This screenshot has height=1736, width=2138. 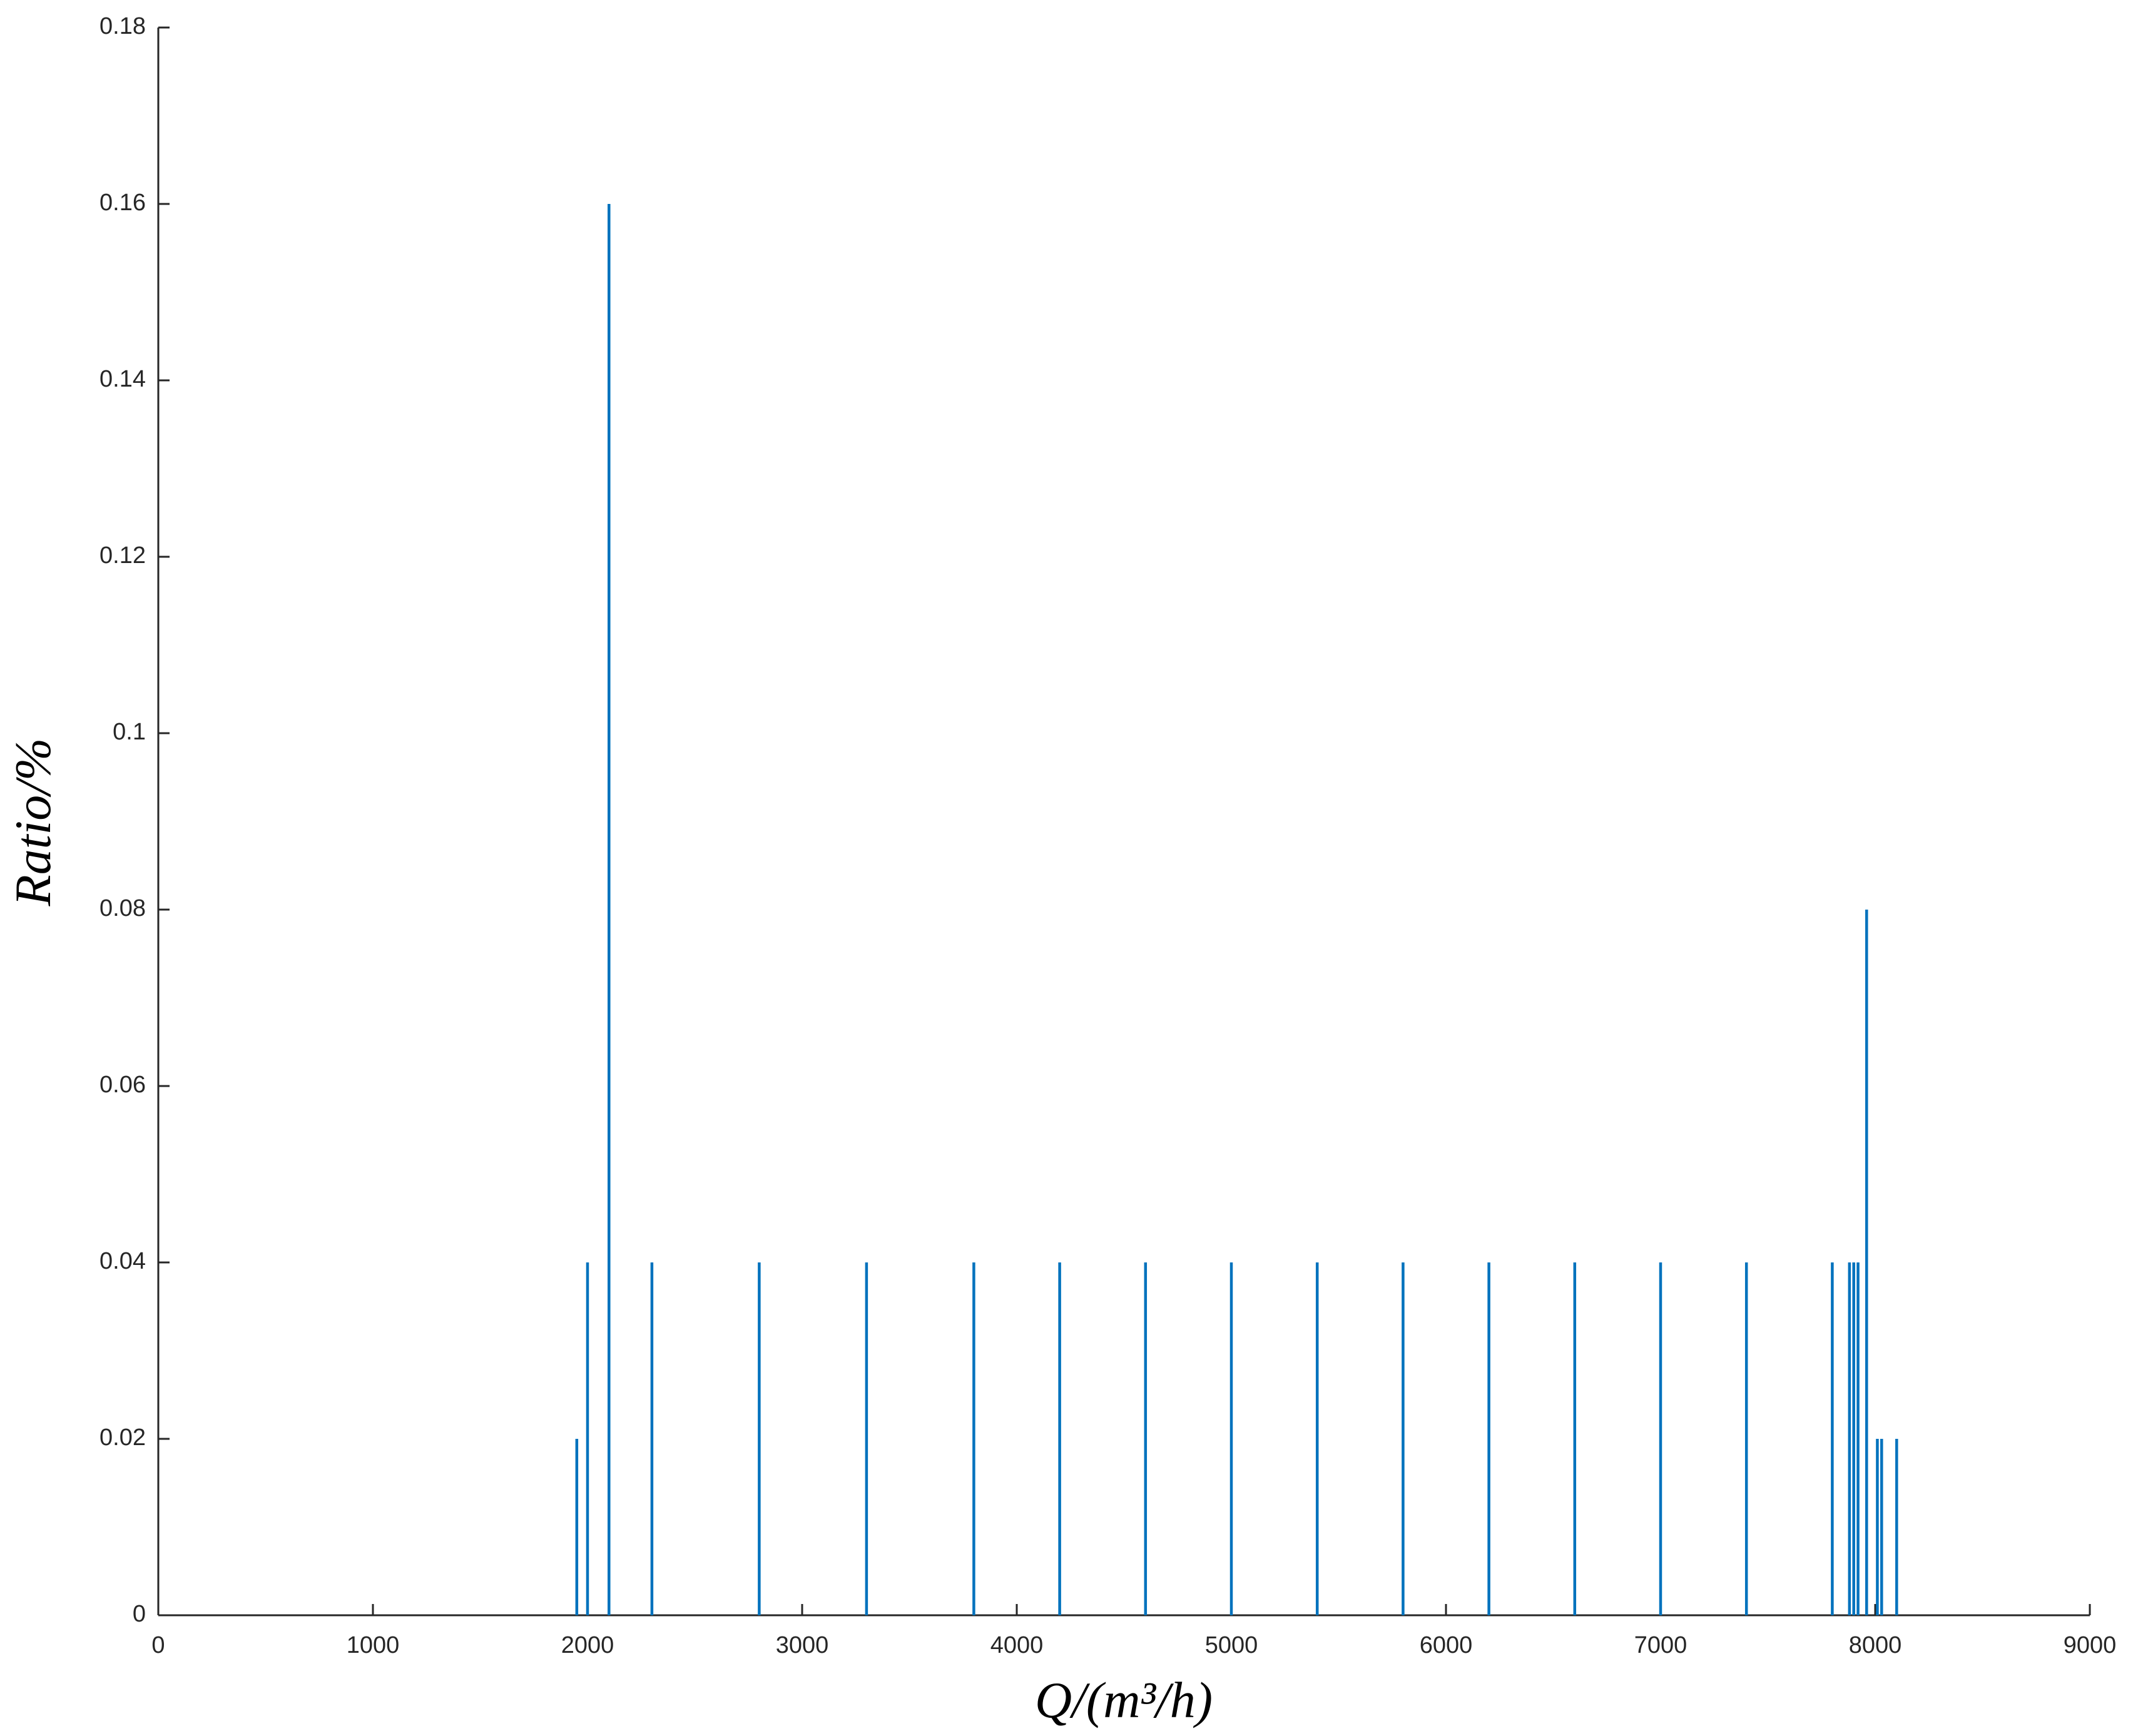 I want to click on y-tick-label: 0, so click(x=139, y=1614).